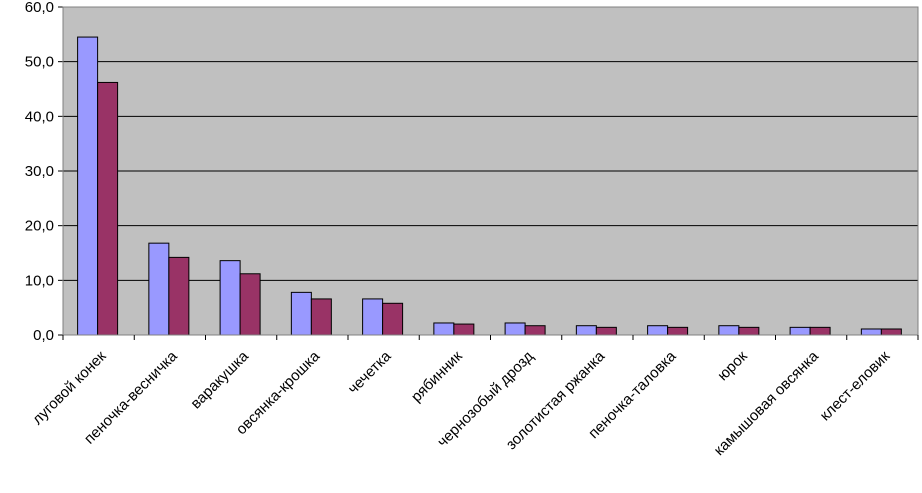  I want to click on y-tick-label: 50,0, so click(39, 62).